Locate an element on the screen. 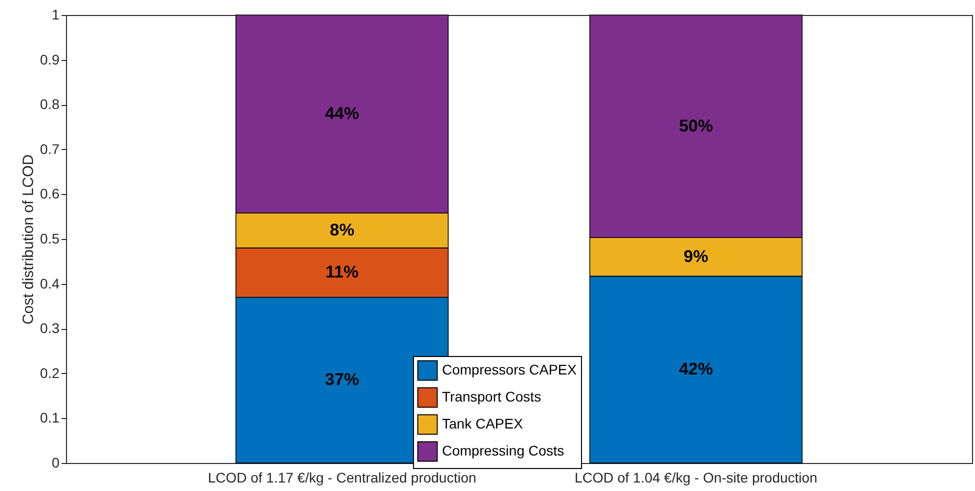  y-tick-label: 0.9 is located at coordinates (50, 59).